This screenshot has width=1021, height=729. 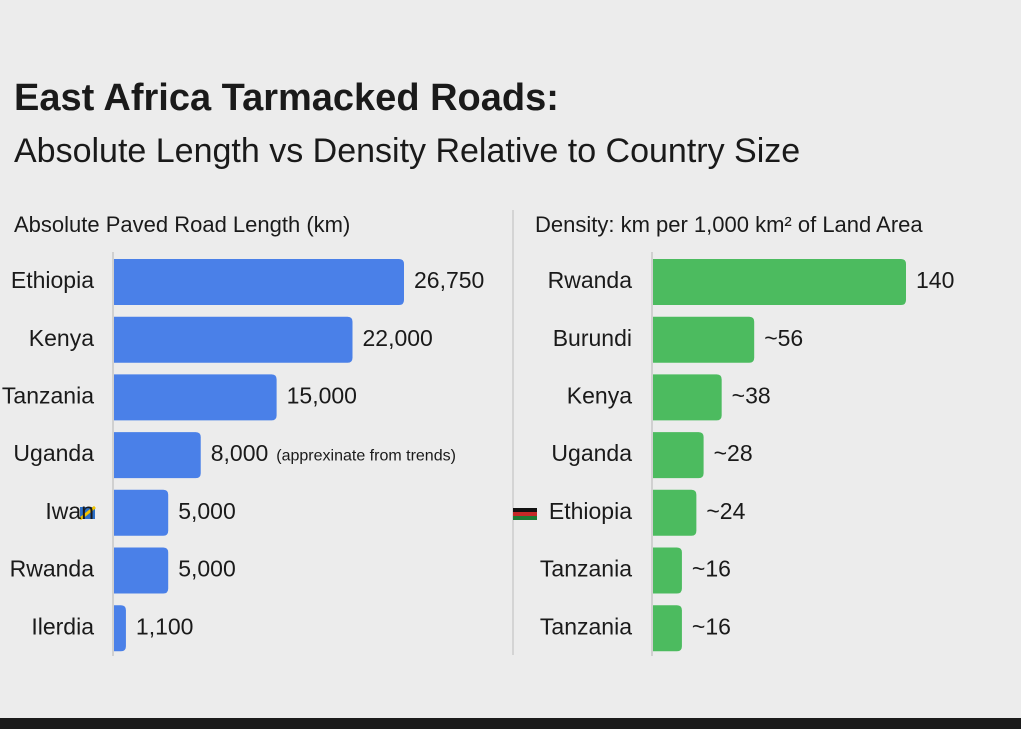 I want to click on category-label: Iwan, so click(x=69, y=511).